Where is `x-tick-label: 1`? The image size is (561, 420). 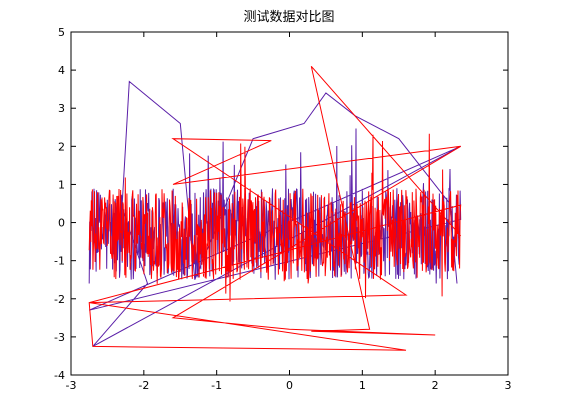
x-tick-label: 1 is located at coordinates (362, 385).